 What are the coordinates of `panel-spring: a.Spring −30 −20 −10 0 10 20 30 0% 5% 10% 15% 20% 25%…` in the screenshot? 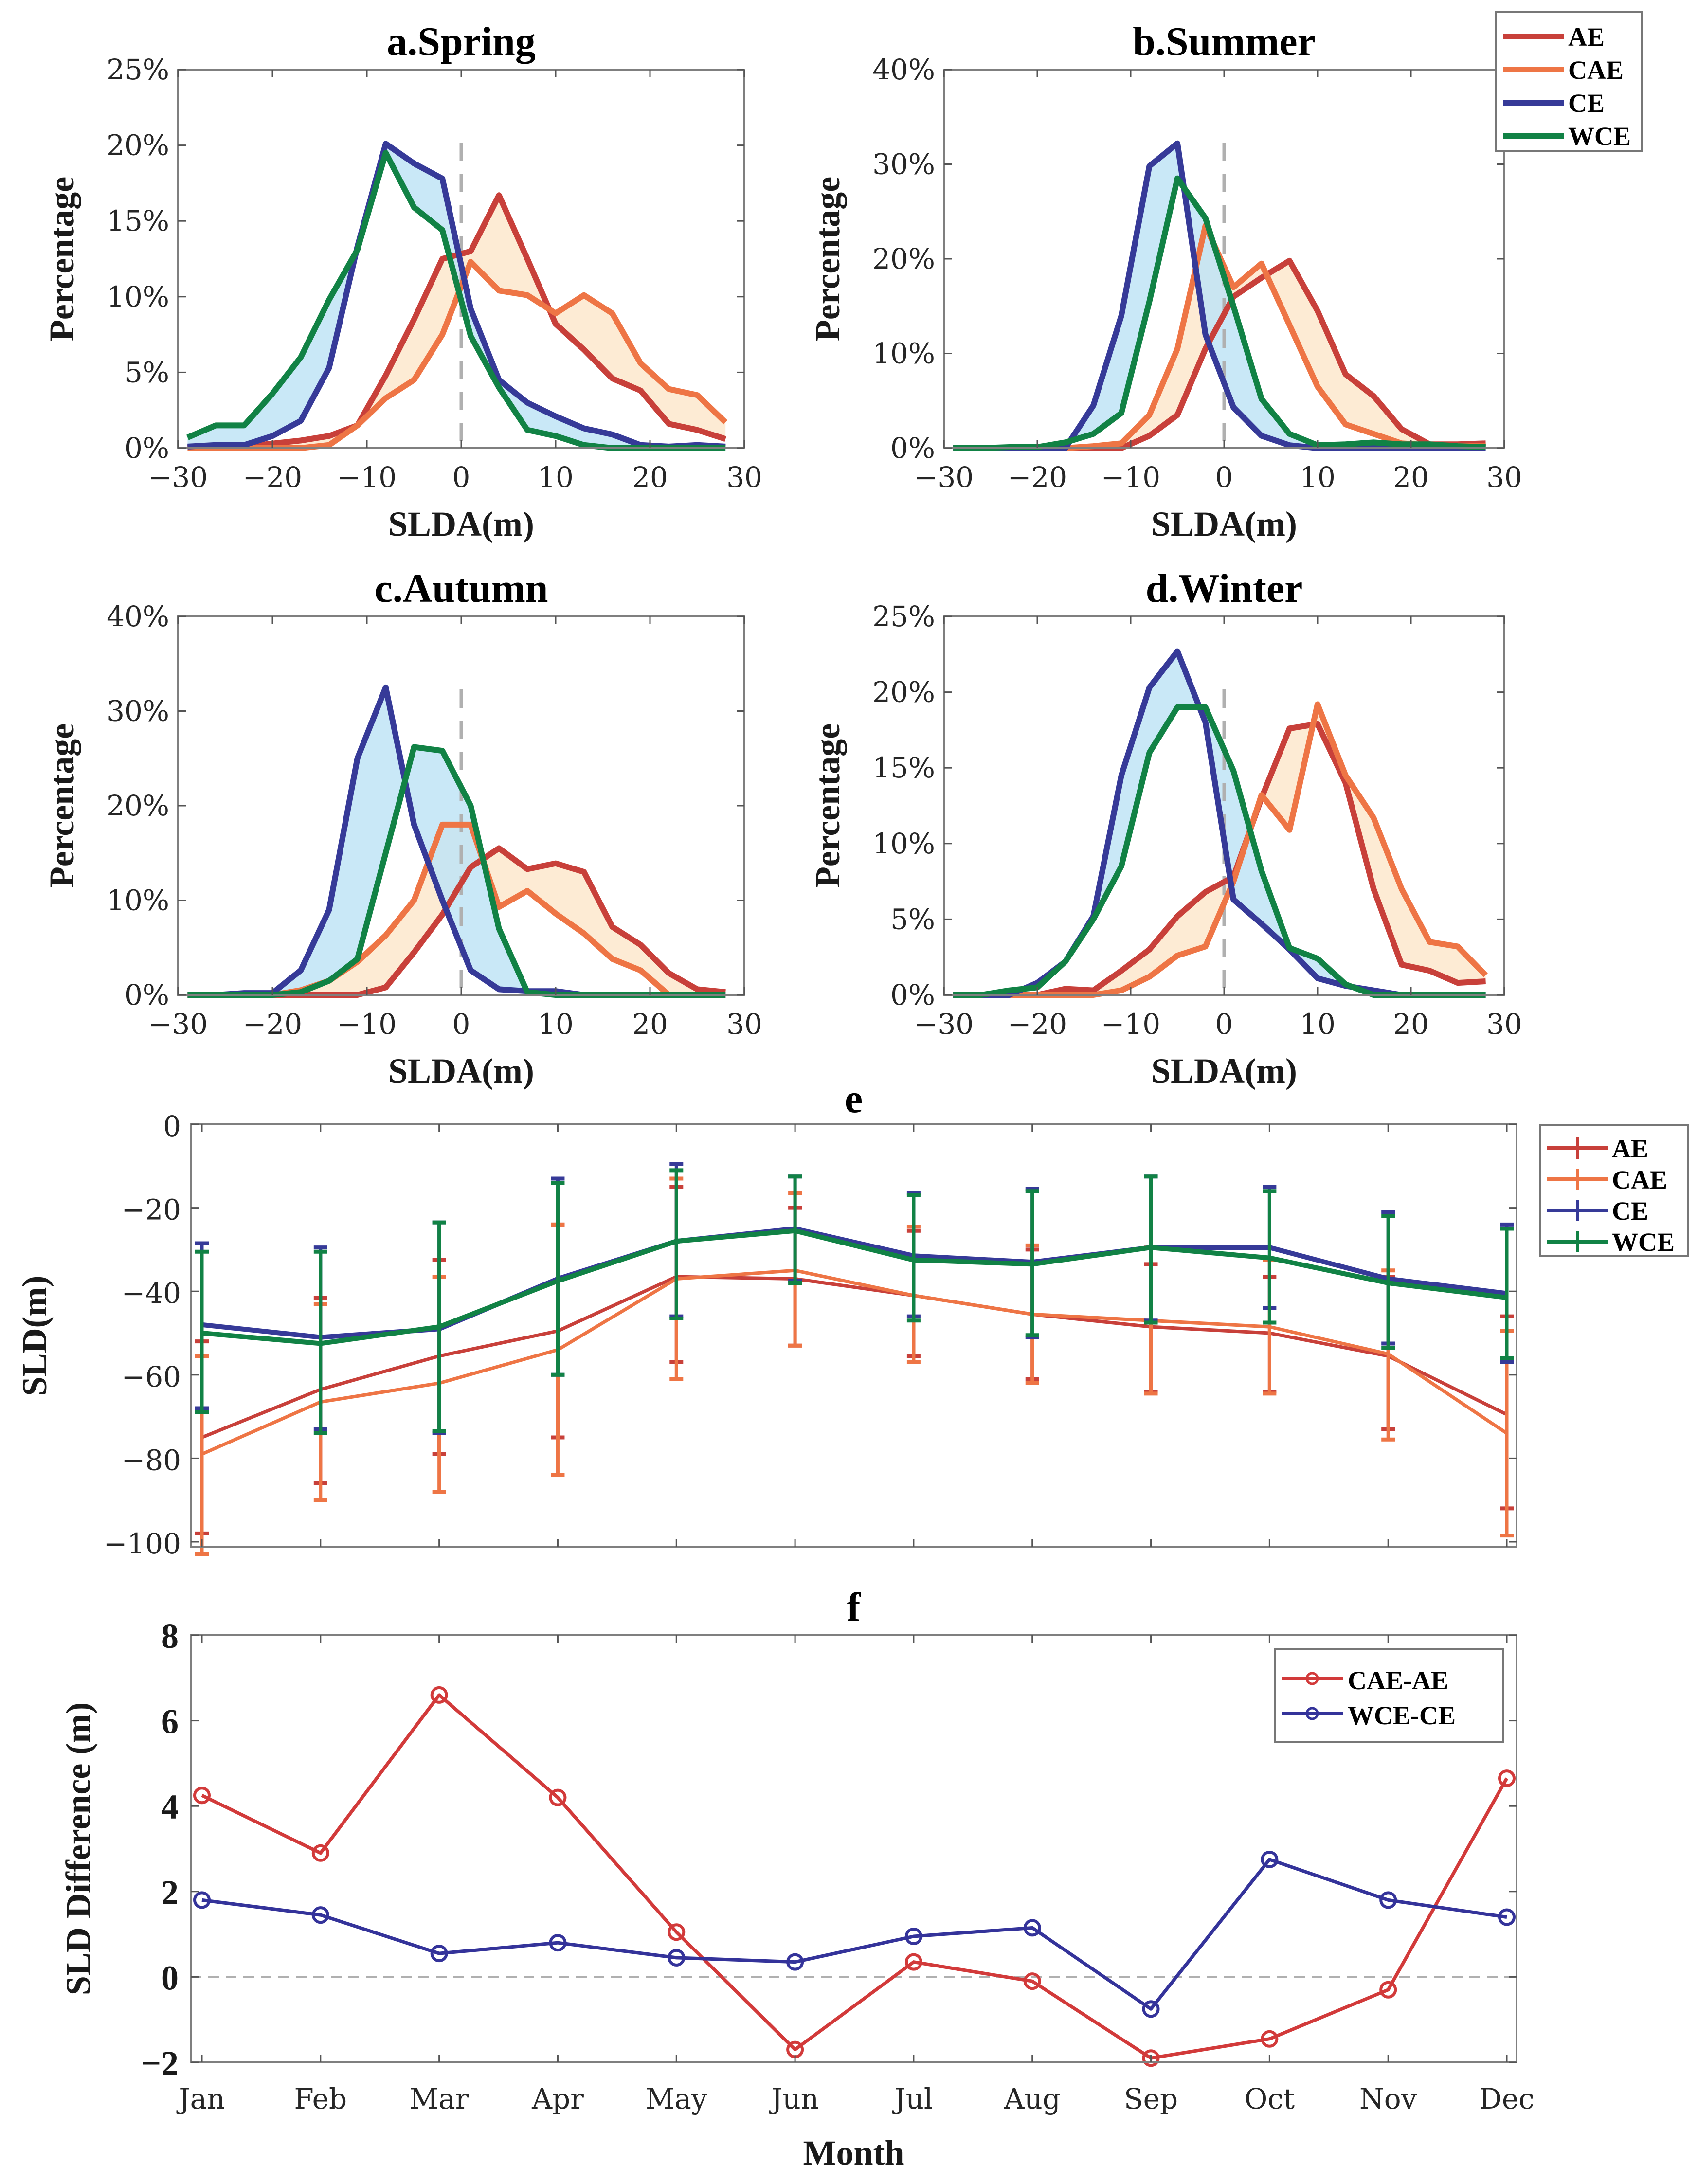 It's located at (402, 281).